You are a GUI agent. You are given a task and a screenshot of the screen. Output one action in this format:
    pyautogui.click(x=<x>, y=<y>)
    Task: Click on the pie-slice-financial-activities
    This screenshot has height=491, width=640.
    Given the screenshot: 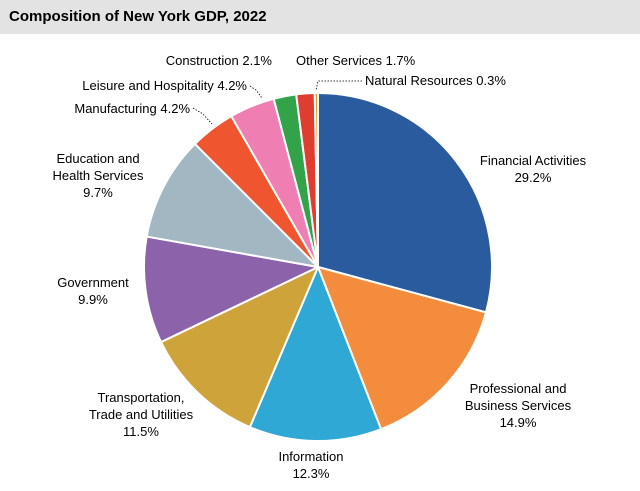 What is the action you would take?
    pyautogui.click(x=405, y=203)
    